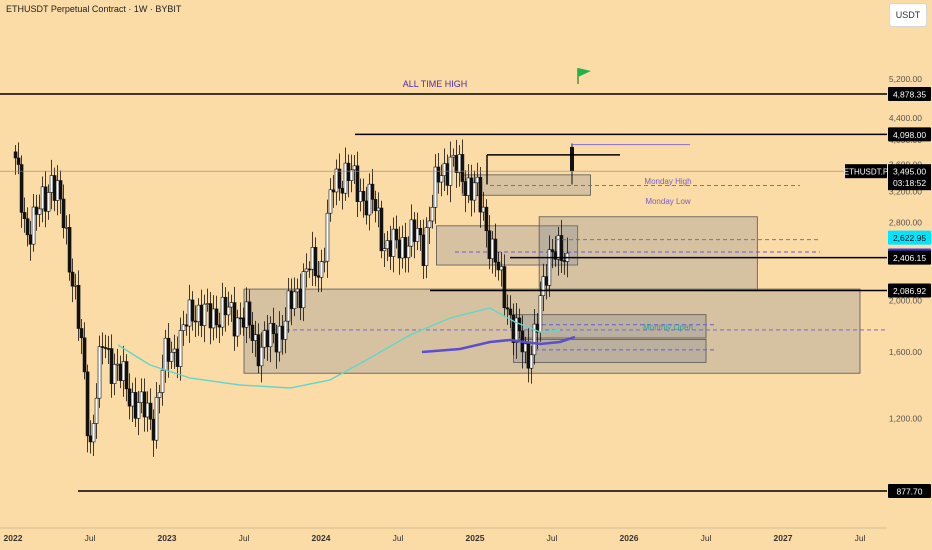  Describe the element at coordinates (584, 72) in the screenshot. I see `flag-icon` at that location.